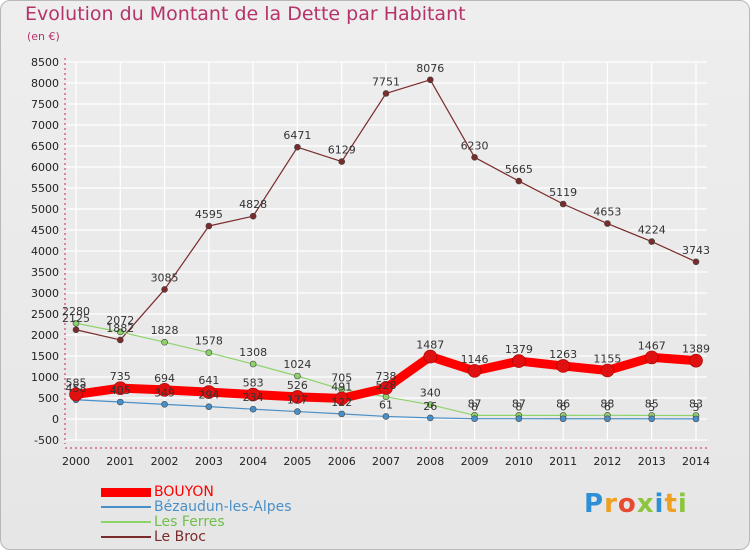 This screenshot has height=550, width=750. I want to click on data-label-les_ferres: 1578, so click(209, 341).